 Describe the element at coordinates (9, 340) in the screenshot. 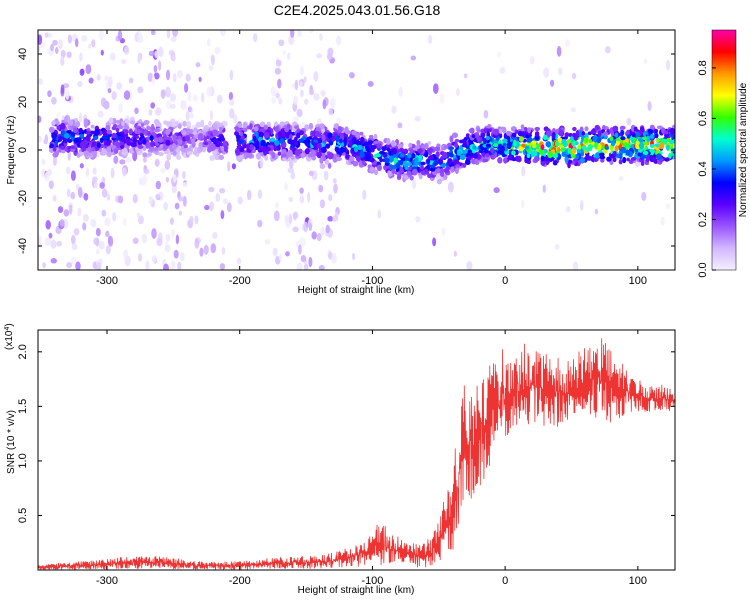

I see `exponent-text: (x10` at that location.